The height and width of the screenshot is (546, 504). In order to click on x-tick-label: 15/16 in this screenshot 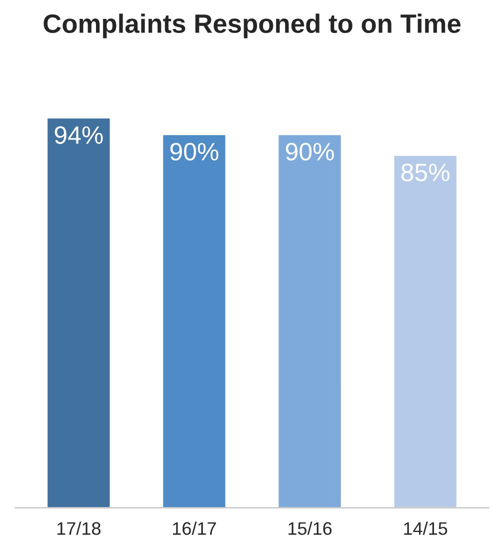, I will do `click(310, 528)`.